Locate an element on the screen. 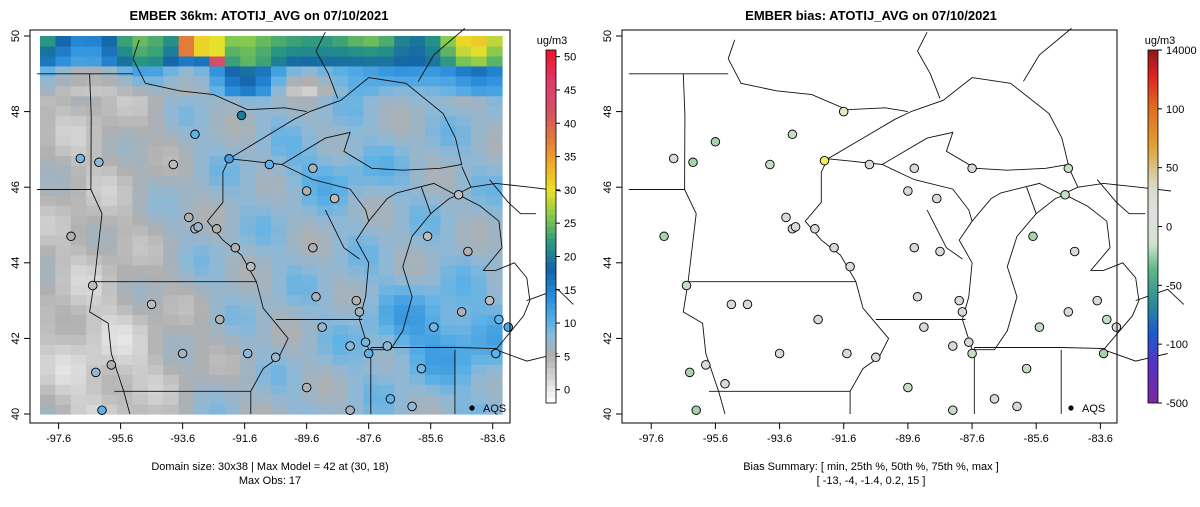 This screenshot has width=1200, height=507. colorbar-tick-label: 50 is located at coordinates (1172, 169).